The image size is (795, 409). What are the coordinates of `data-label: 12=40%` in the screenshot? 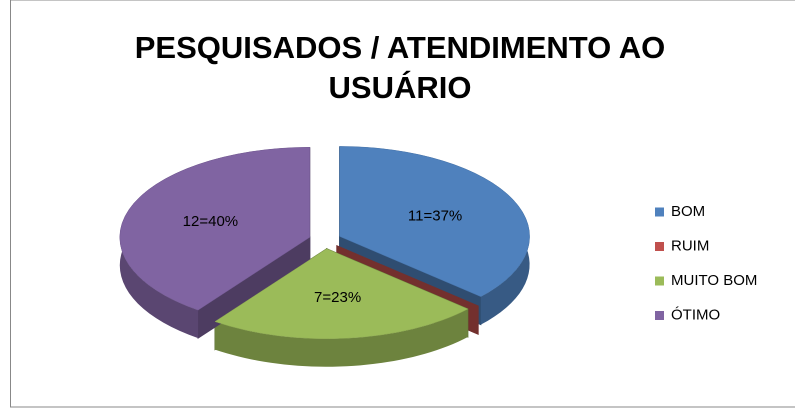 It's located at (210, 221).